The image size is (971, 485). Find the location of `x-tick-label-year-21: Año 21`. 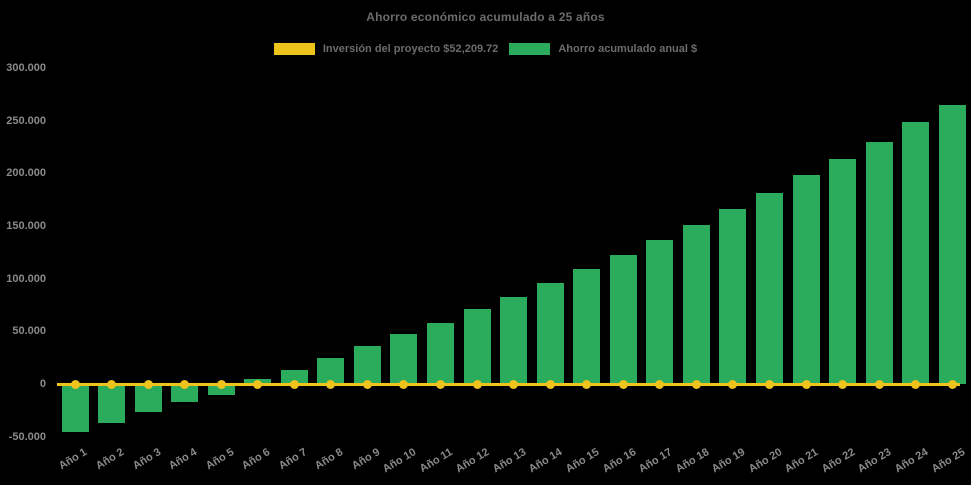

x-tick-label-year-21: Año 21 is located at coordinates (802, 461).